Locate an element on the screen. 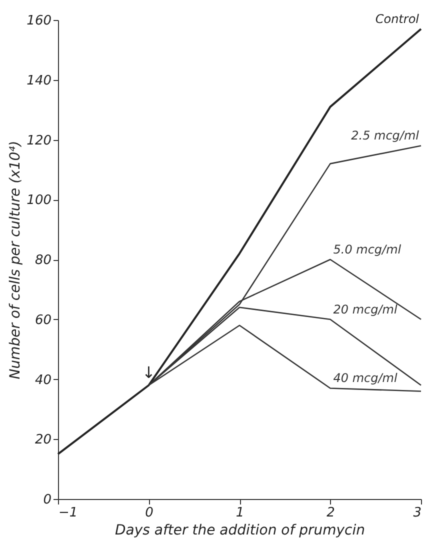 This screenshot has width=436, height=545. y-tick-label: 20 is located at coordinates (43, 440).